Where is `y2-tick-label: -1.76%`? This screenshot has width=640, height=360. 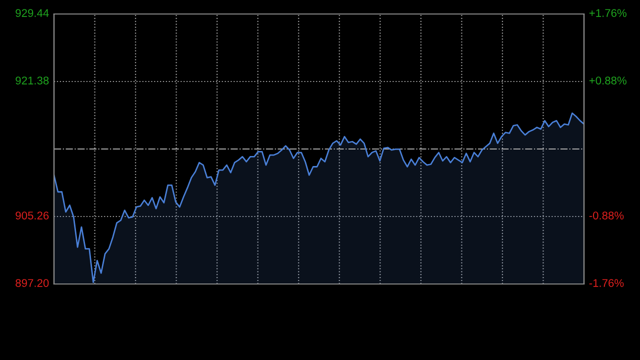 y2-tick-label: -1.76% is located at coordinates (606, 283).